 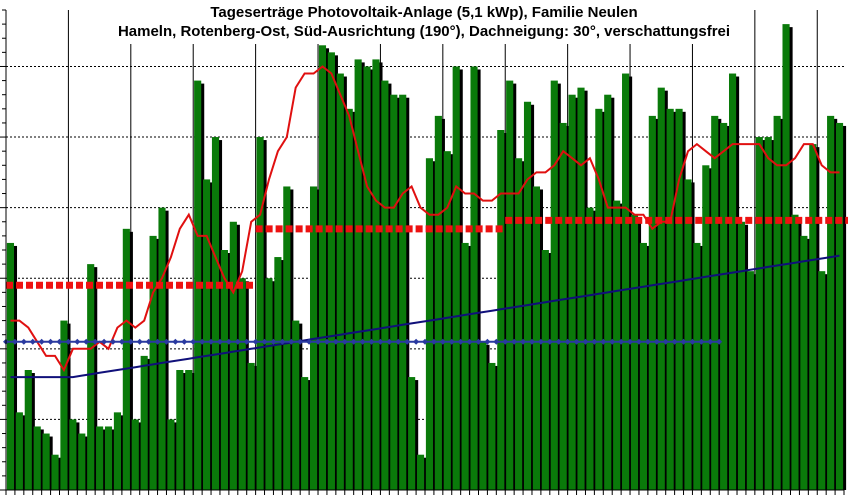 I want to click on title-background, so click(x=430, y=22).